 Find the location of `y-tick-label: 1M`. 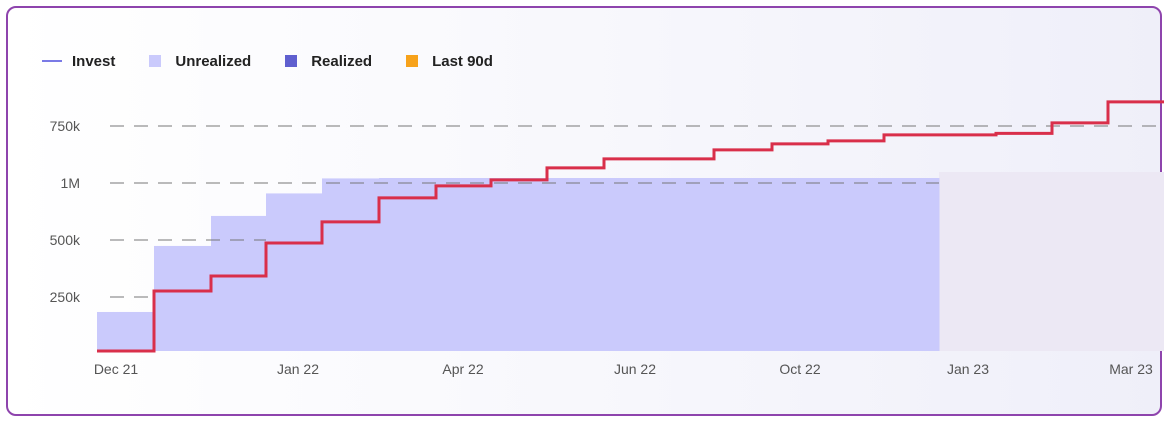

y-tick-label: 1M is located at coordinates (70, 183).